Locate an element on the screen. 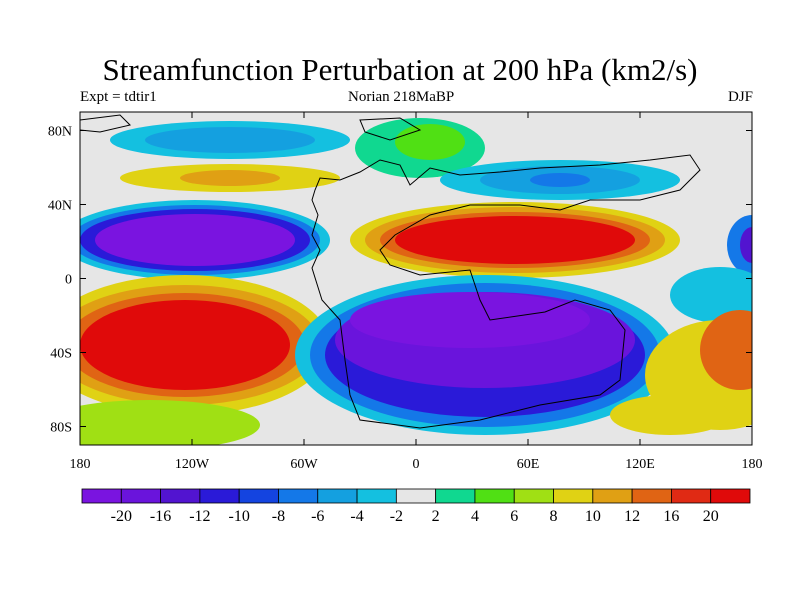 Image resolution: width=800 pixels, height=600 pixels. colorbar-label: -12 is located at coordinates (199, 516).